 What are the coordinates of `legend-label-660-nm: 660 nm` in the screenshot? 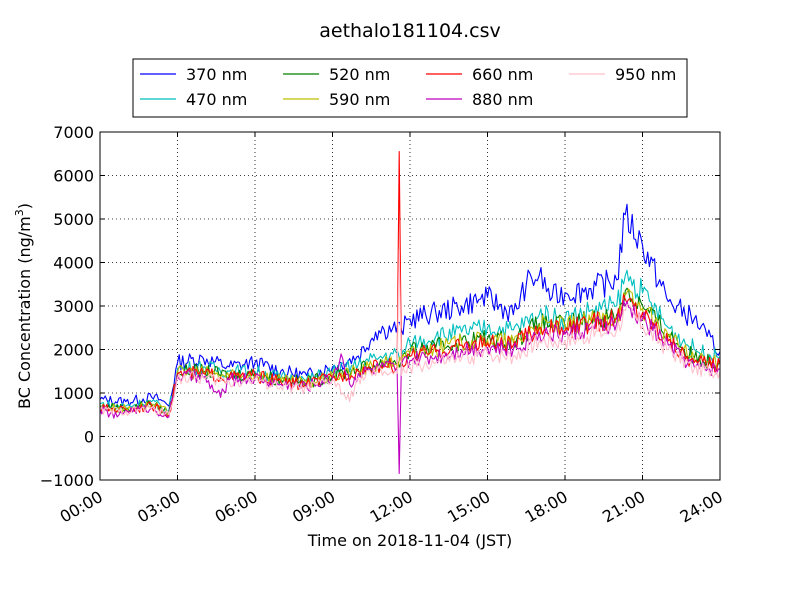 It's located at (502, 74).